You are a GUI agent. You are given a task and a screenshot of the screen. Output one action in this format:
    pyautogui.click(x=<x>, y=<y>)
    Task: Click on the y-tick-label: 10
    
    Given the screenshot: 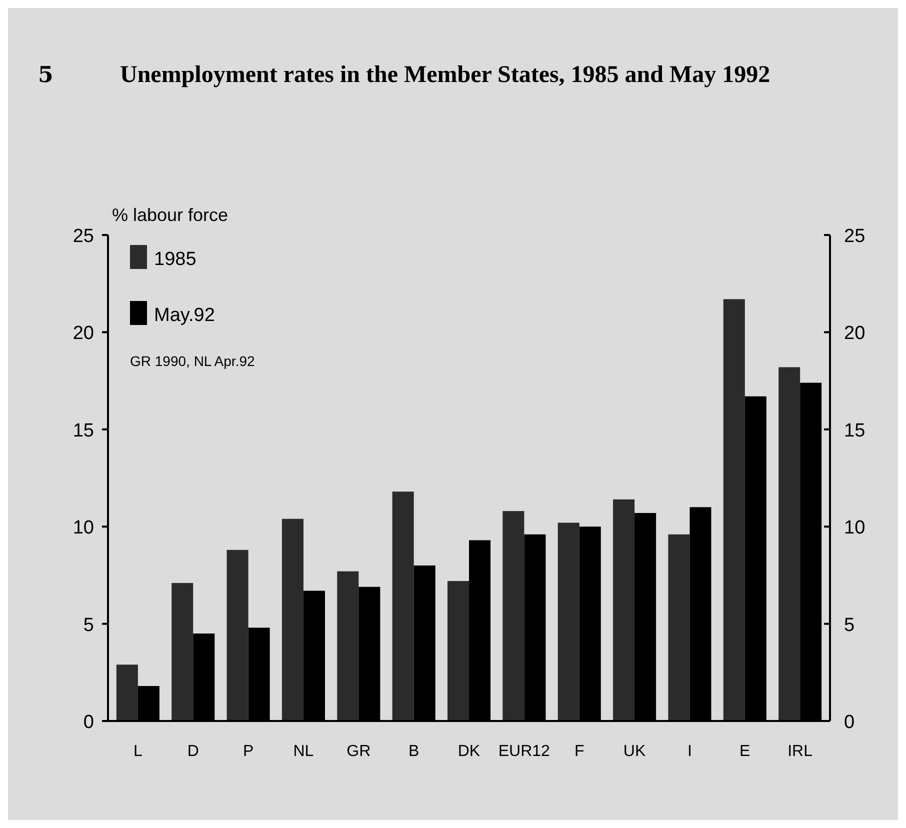 What is the action you would take?
    pyautogui.click(x=83, y=528)
    